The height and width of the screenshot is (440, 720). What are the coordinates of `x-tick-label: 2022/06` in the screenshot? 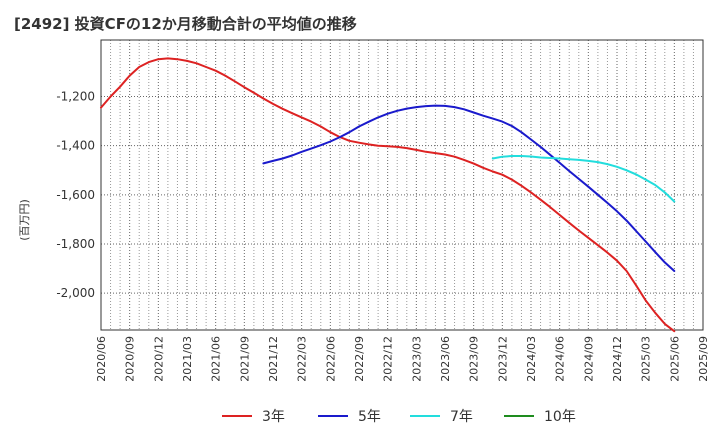 It's located at (330, 359).